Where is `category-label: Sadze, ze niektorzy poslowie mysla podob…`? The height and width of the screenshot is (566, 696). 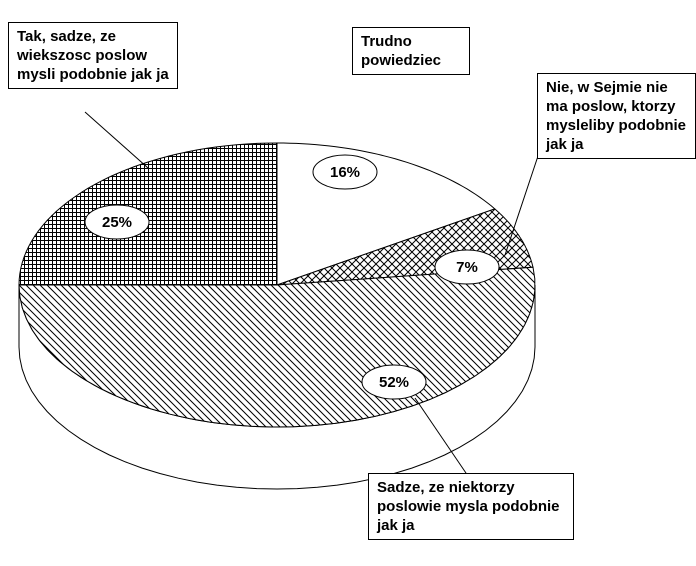 category-label: Sadze, ze niektorzy poslowie mysla podob… is located at coordinates (471, 506).